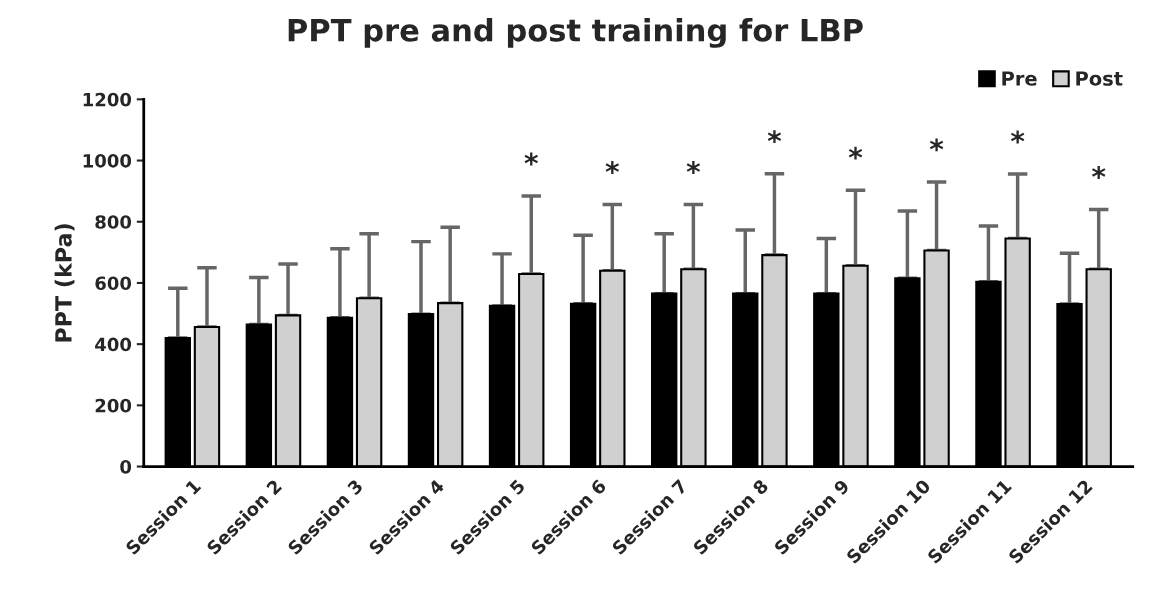 The image size is (1150, 602). What do you see at coordinates (126, 467) in the screenshot?
I see `y-tick-label: 0` at bounding box center [126, 467].